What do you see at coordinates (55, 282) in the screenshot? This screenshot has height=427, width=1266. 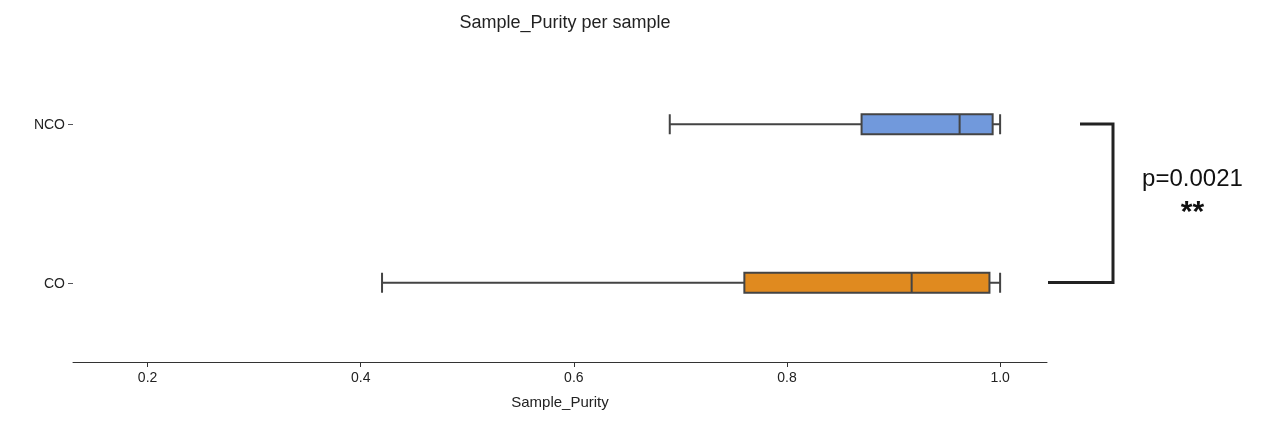 I see `y-tick-label: CO` at bounding box center [55, 282].